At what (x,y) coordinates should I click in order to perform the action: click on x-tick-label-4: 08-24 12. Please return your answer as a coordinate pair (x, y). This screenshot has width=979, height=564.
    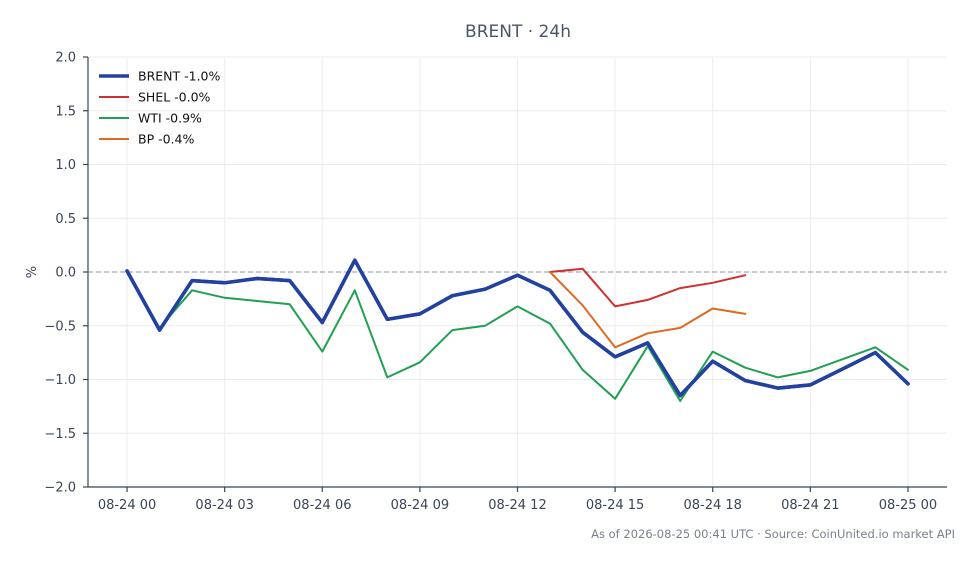
    Looking at the image, I should click on (517, 505).